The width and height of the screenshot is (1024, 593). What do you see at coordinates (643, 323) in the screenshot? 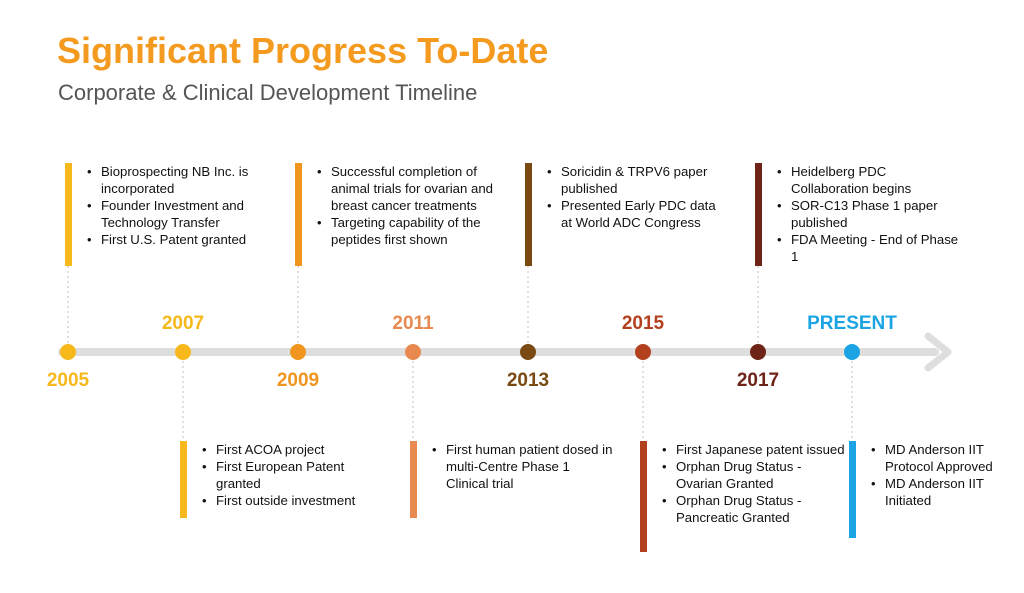
I see `milestone-year: 2015` at bounding box center [643, 323].